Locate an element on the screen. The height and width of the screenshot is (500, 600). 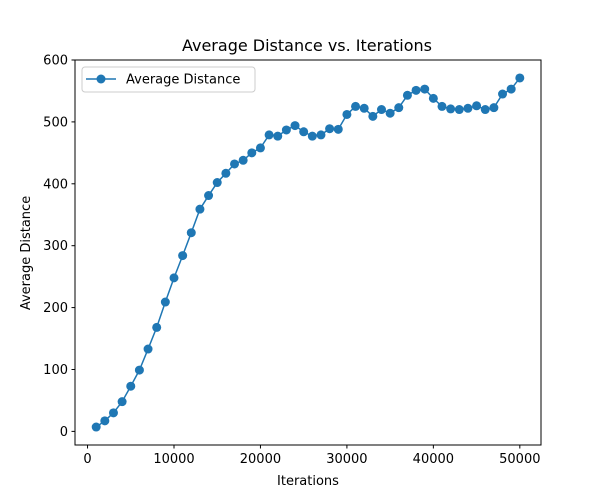
x-tick-label: 0 is located at coordinates (87, 459).